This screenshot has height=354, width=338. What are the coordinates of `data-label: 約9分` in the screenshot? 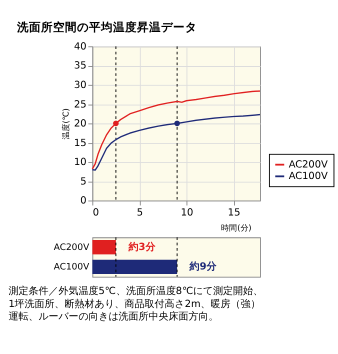 It's located at (203, 266).